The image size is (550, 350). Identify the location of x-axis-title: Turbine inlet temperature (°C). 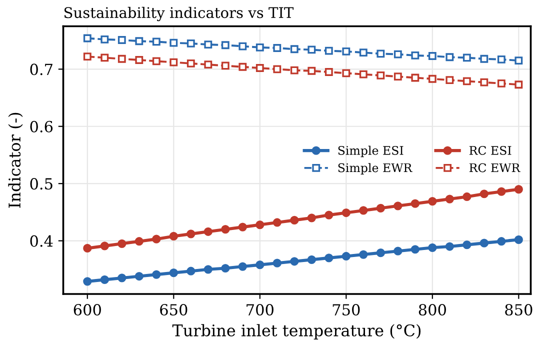
(296, 332).